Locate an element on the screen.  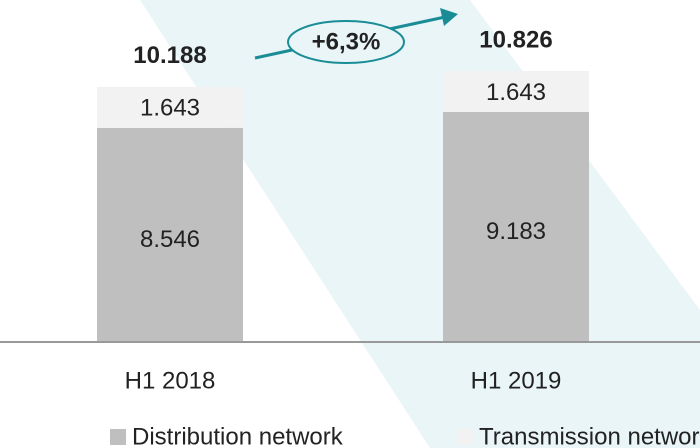
total-label: 10.826 is located at coordinates (515, 39).